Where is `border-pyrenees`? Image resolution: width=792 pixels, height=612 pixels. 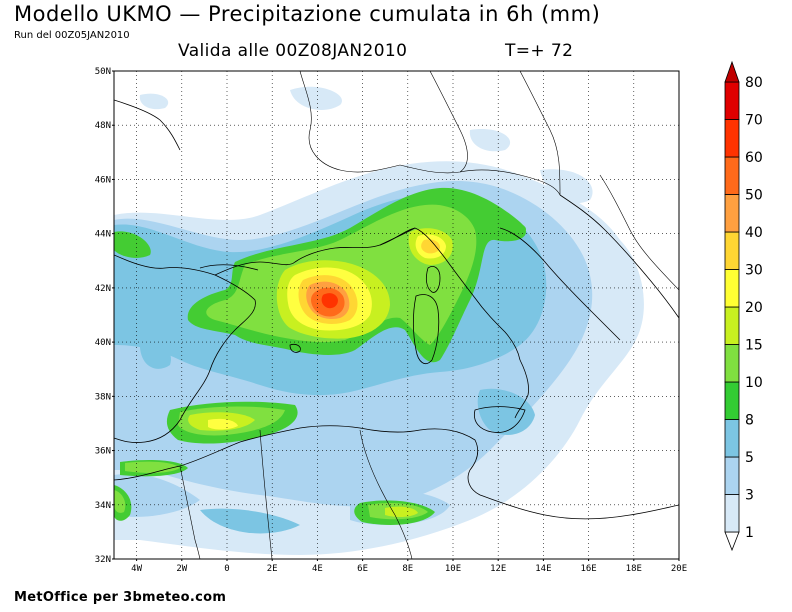 border-pyrenees is located at coordinates (229, 267).